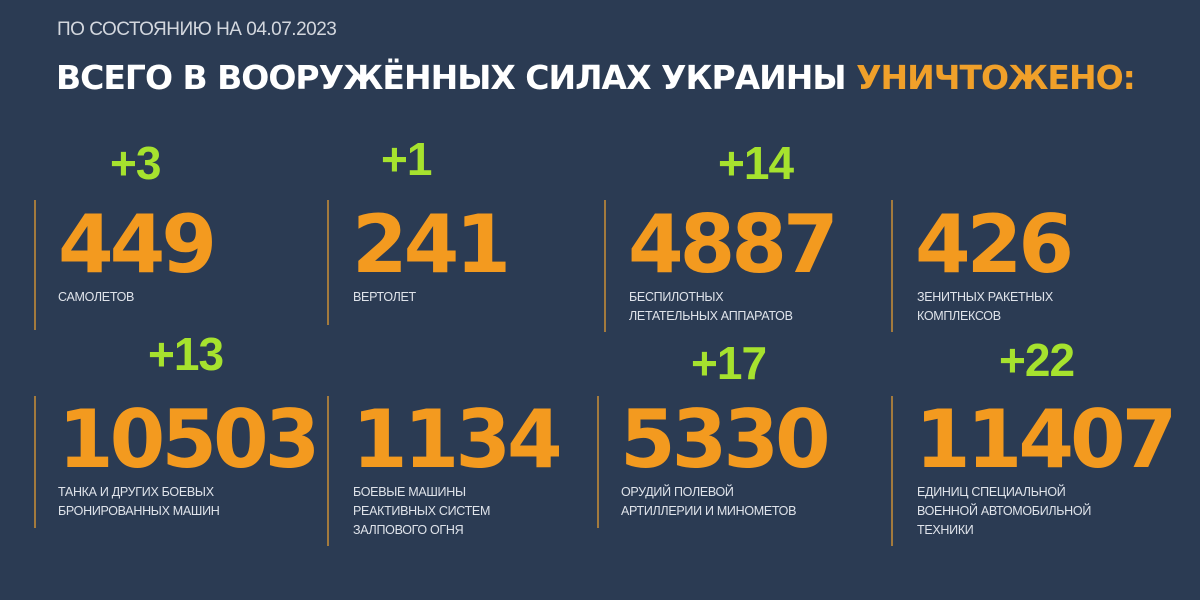 The height and width of the screenshot is (600, 1200). Describe the element at coordinates (384, 297) in the screenshot. I see `label-helicopters: ВЕРТОЛЕТ` at that location.